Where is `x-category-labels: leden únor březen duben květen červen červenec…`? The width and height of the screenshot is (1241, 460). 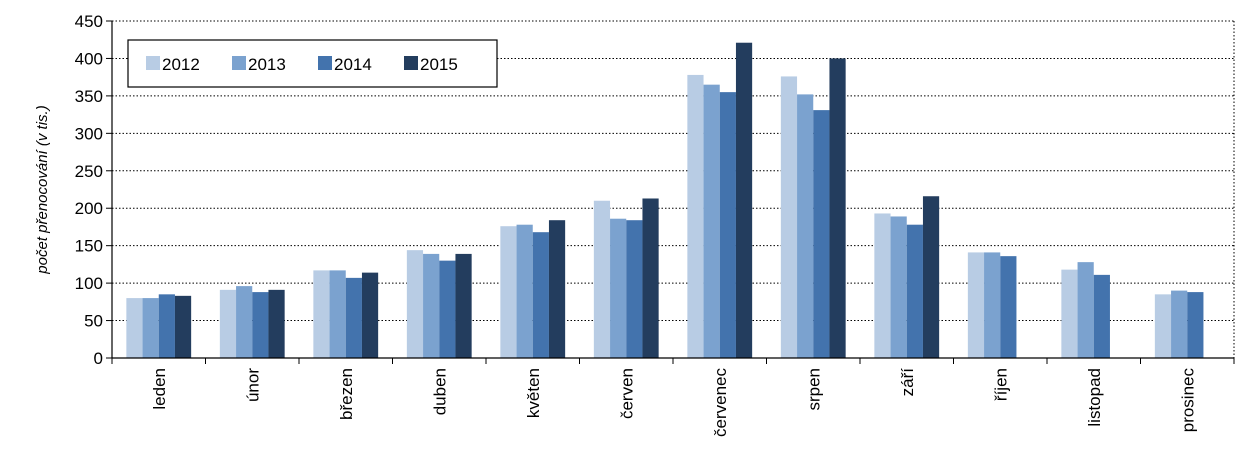 x-category-labels: leden únor březen duben květen červen červenec… is located at coordinates (674, 402).